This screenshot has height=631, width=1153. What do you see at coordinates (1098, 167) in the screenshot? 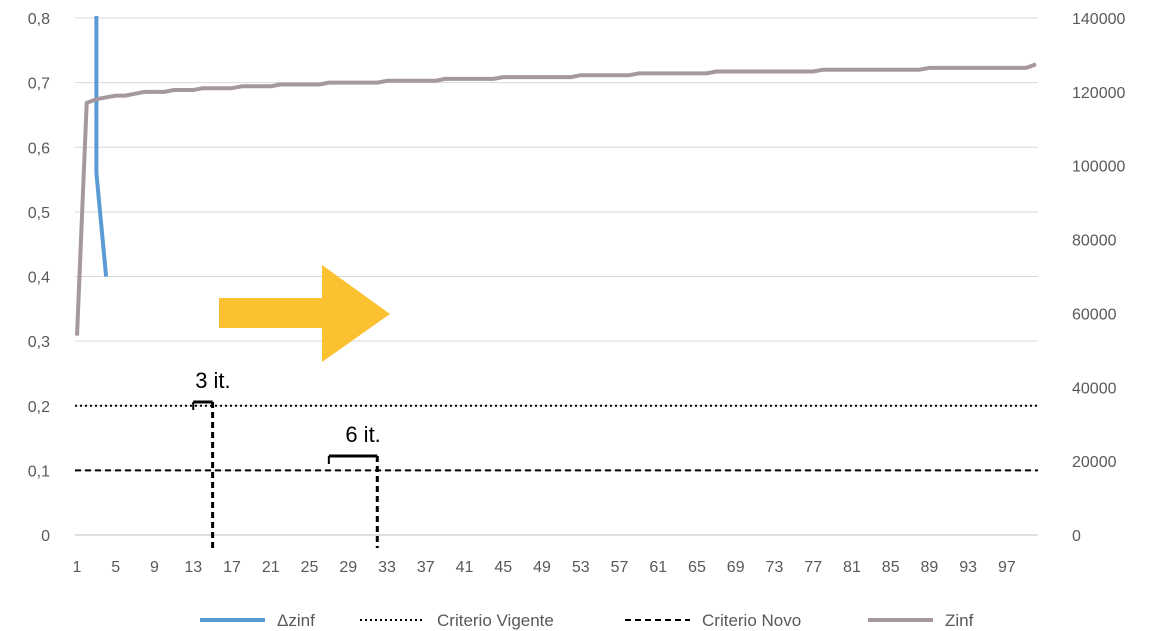
I see `right-tick-label: 100000` at bounding box center [1098, 167].